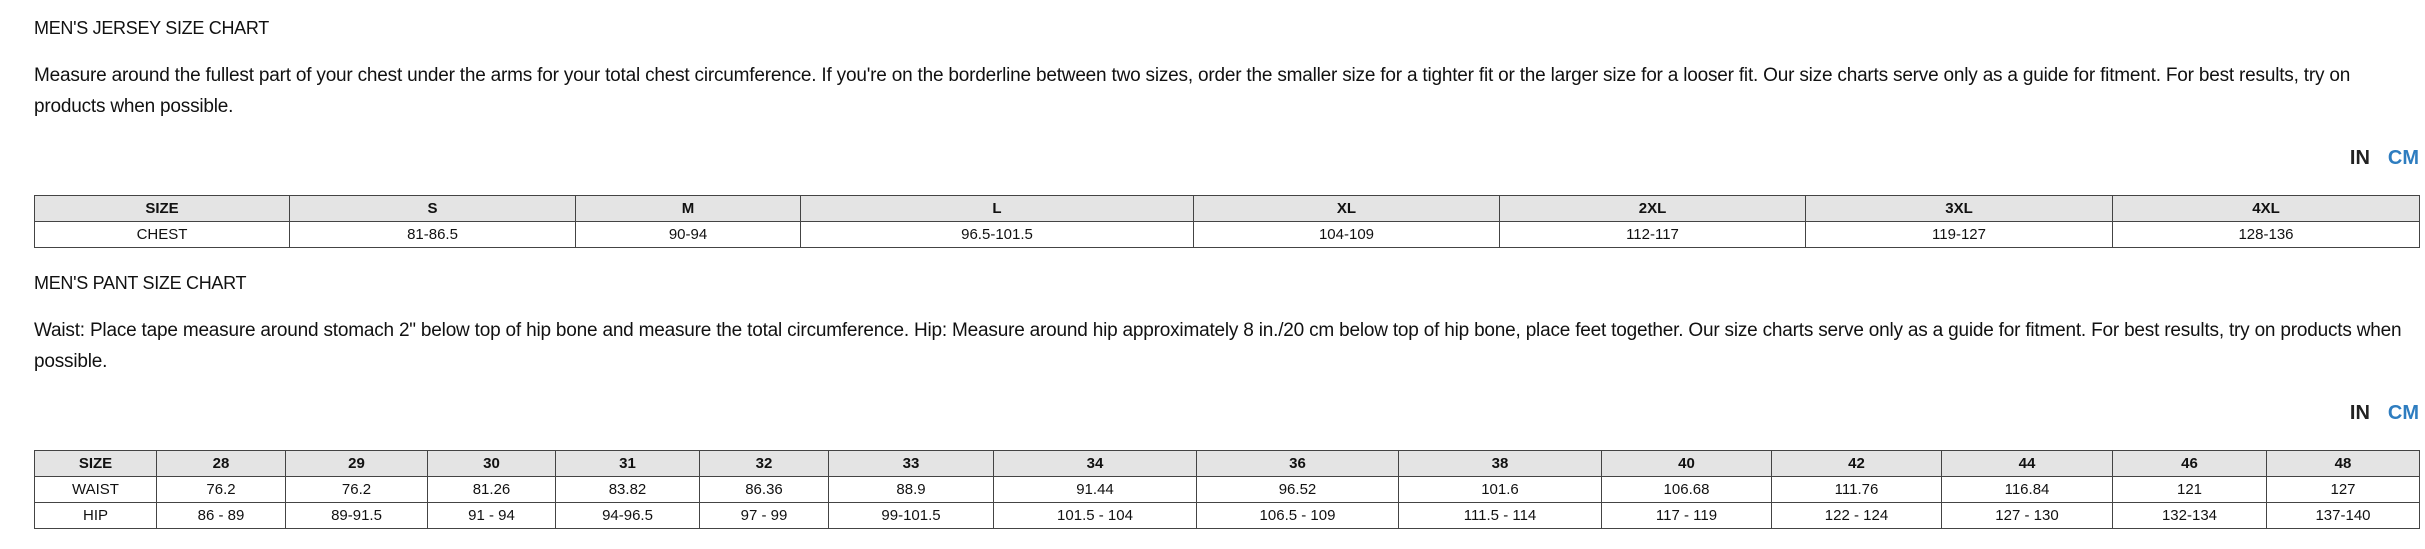 Image resolution: width=2425 pixels, height=549 pixels. Describe the element at coordinates (1959, 208) in the screenshot. I see `header-cell: 3XL` at that location.